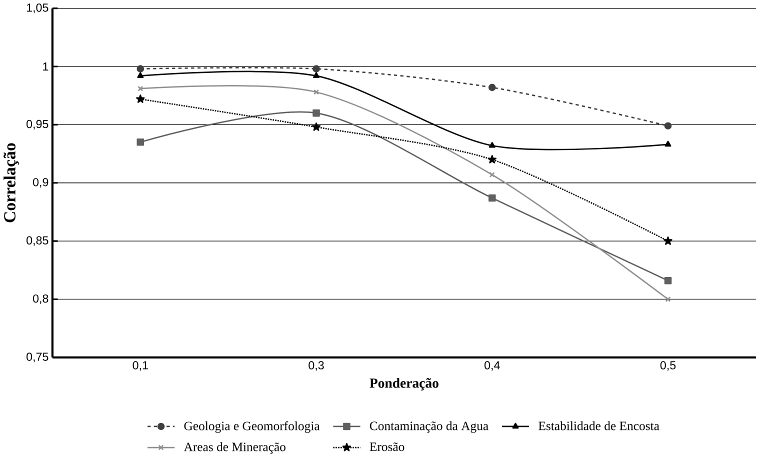 The image size is (757, 457). What do you see at coordinates (316, 366) in the screenshot?
I see `x-tick-label: 0,3` at bounding box center [316, 366].